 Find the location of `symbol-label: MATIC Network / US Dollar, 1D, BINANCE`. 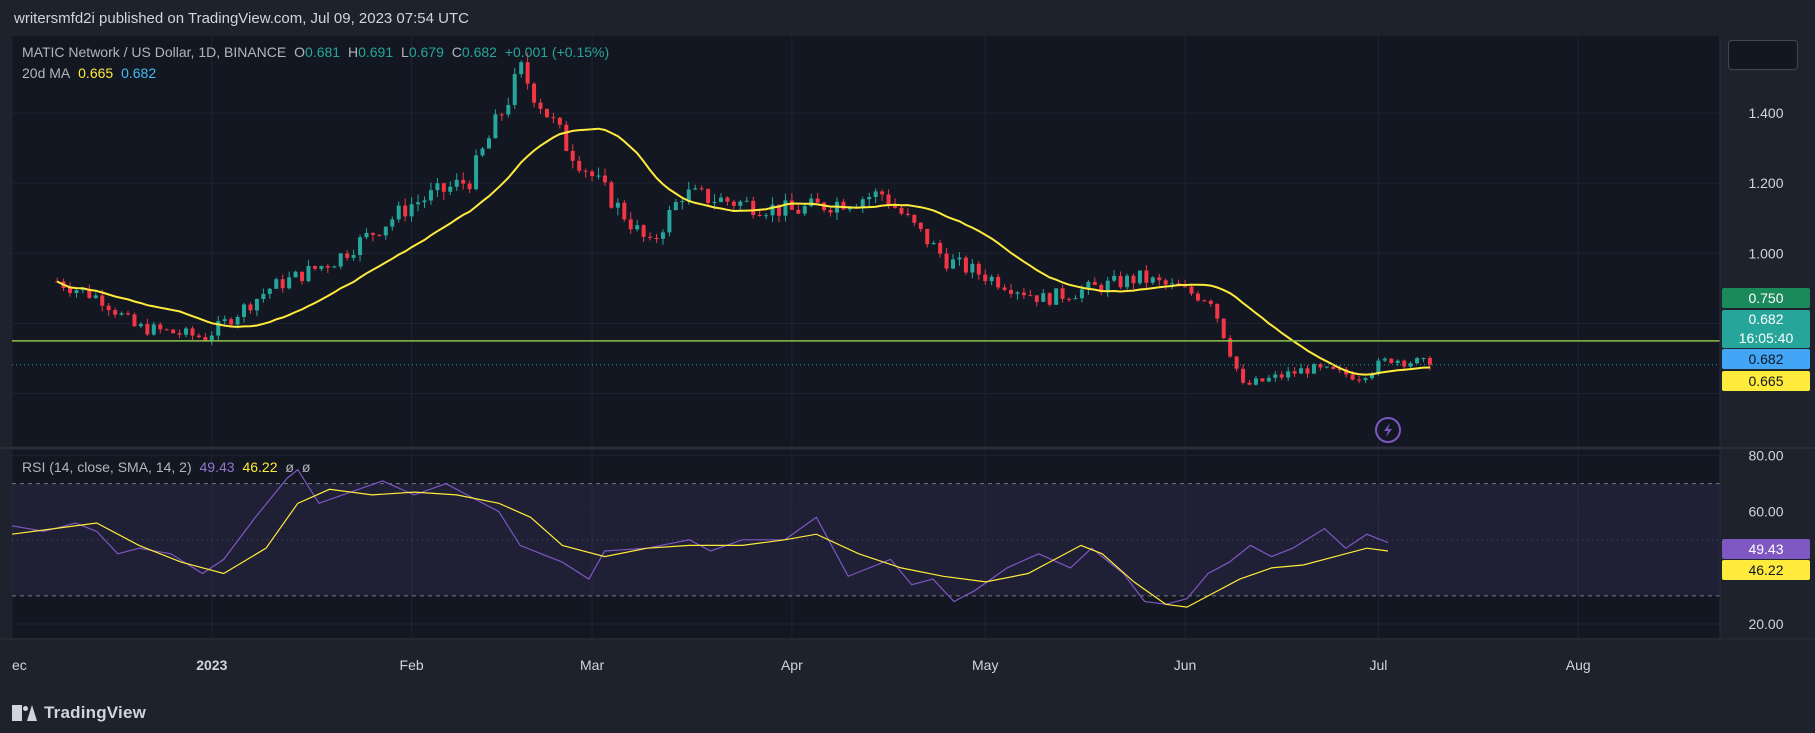

symbol-label: MATIC Network / US Dollar, 1D, BINANCE is located at coordinates (154, 52).